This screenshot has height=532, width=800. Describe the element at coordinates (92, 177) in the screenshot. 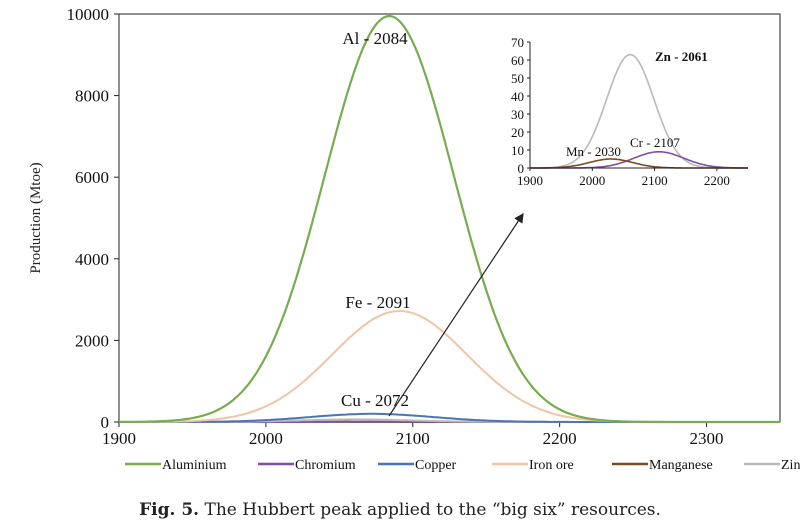

I see `y-tick-label: 6000` at that location.